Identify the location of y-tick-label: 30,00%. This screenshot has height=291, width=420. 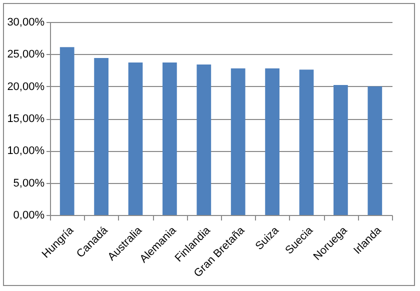
(26, 22).